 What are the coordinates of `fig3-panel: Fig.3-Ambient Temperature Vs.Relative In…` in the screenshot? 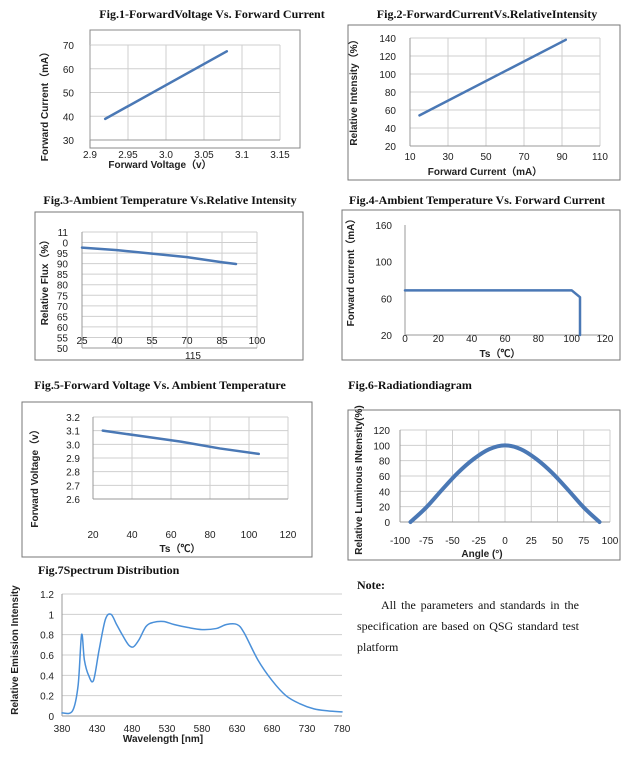 It's located at (160, 277).